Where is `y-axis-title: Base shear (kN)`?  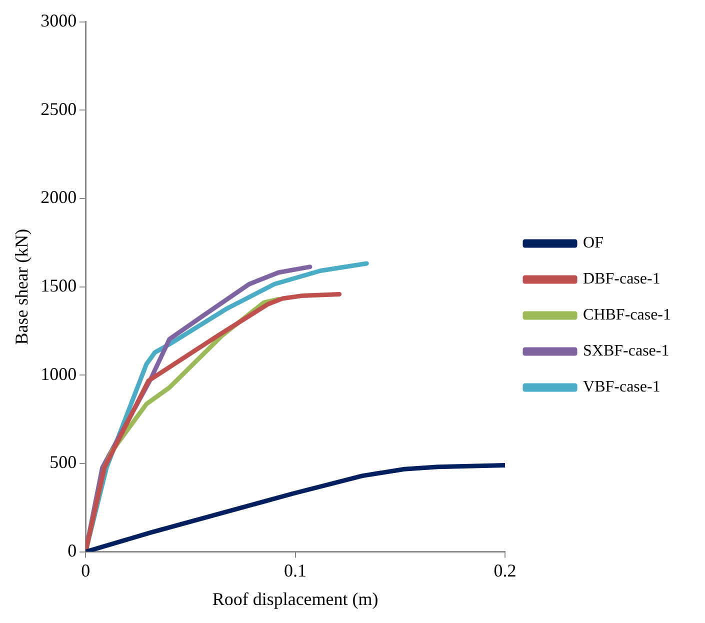
y-axis-title: Base shear (kN) is located at coordinates (22, 286).